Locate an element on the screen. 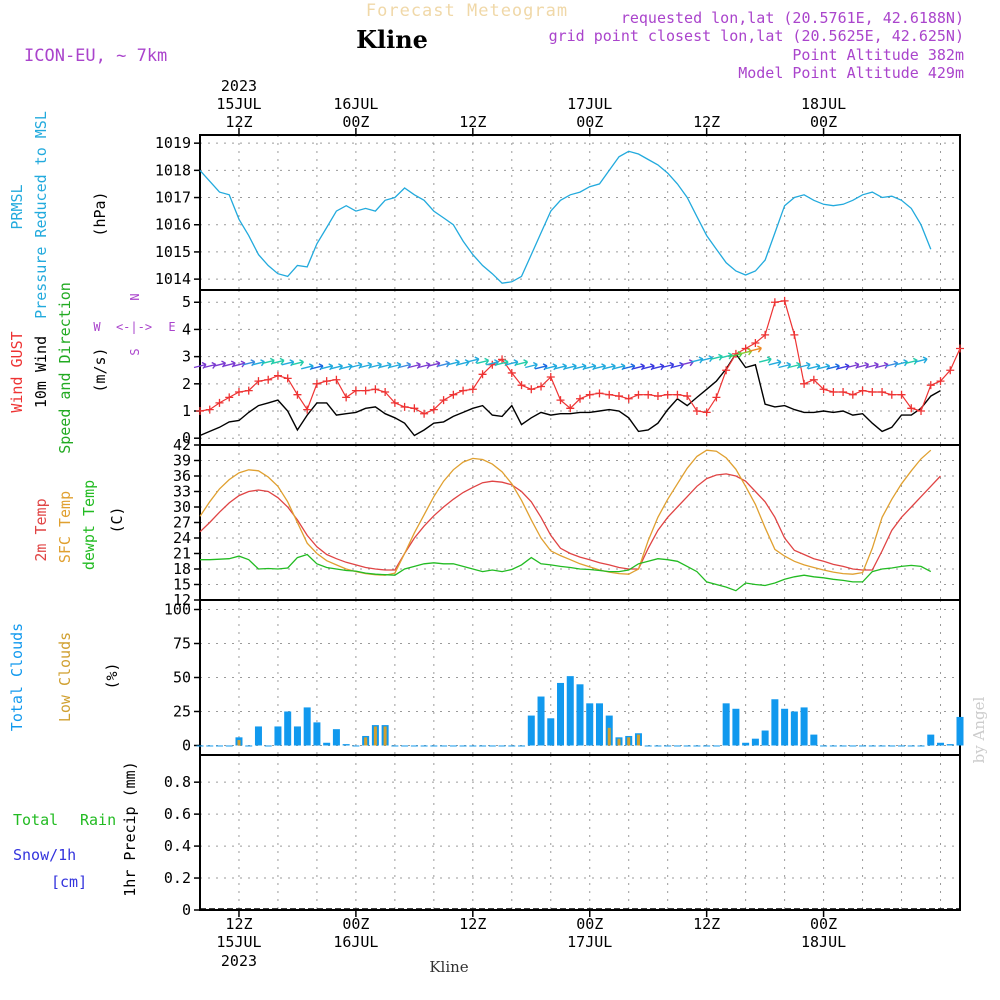 The height and width of the screenshot is (1000, 1000). wind-ytick-label: 0 is located at coordinates (186, 438).